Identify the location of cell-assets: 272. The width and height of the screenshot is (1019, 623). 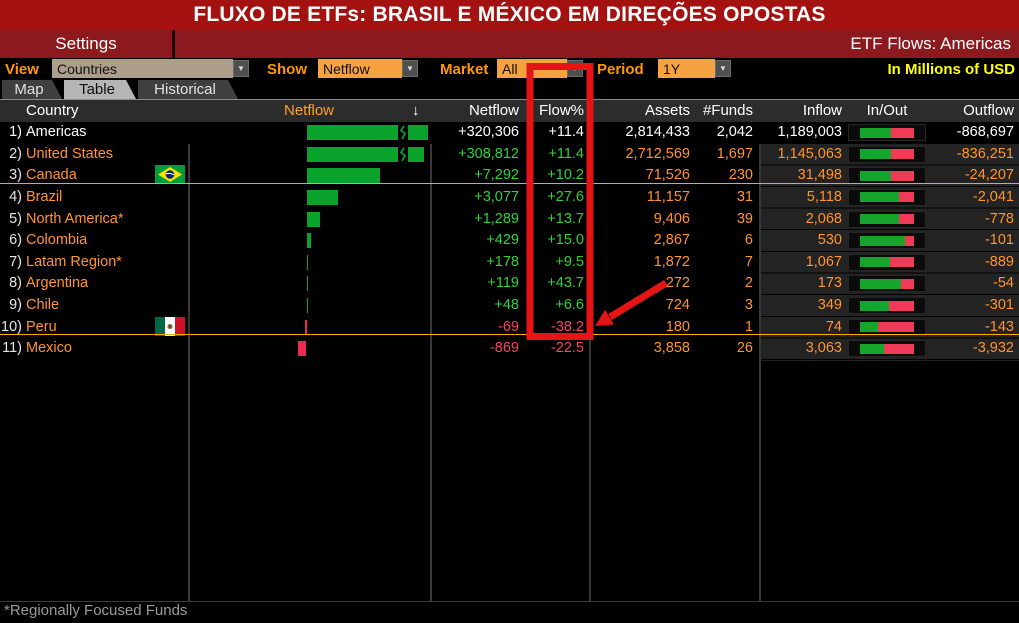
(677, 283).